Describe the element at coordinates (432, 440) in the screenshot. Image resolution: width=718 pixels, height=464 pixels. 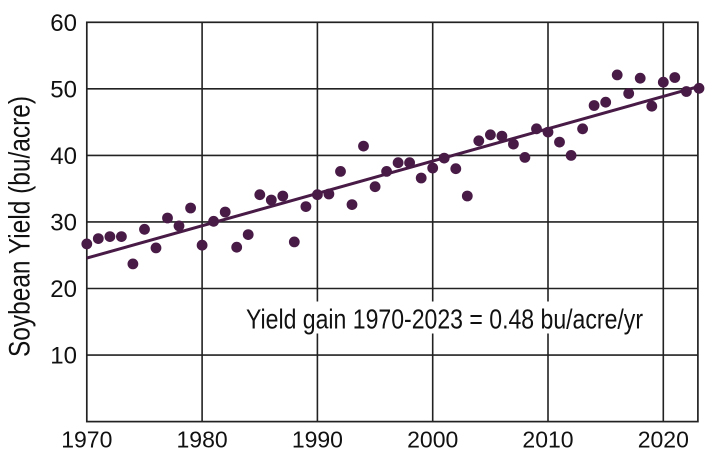
I see `svg-text: 2000` at that location.